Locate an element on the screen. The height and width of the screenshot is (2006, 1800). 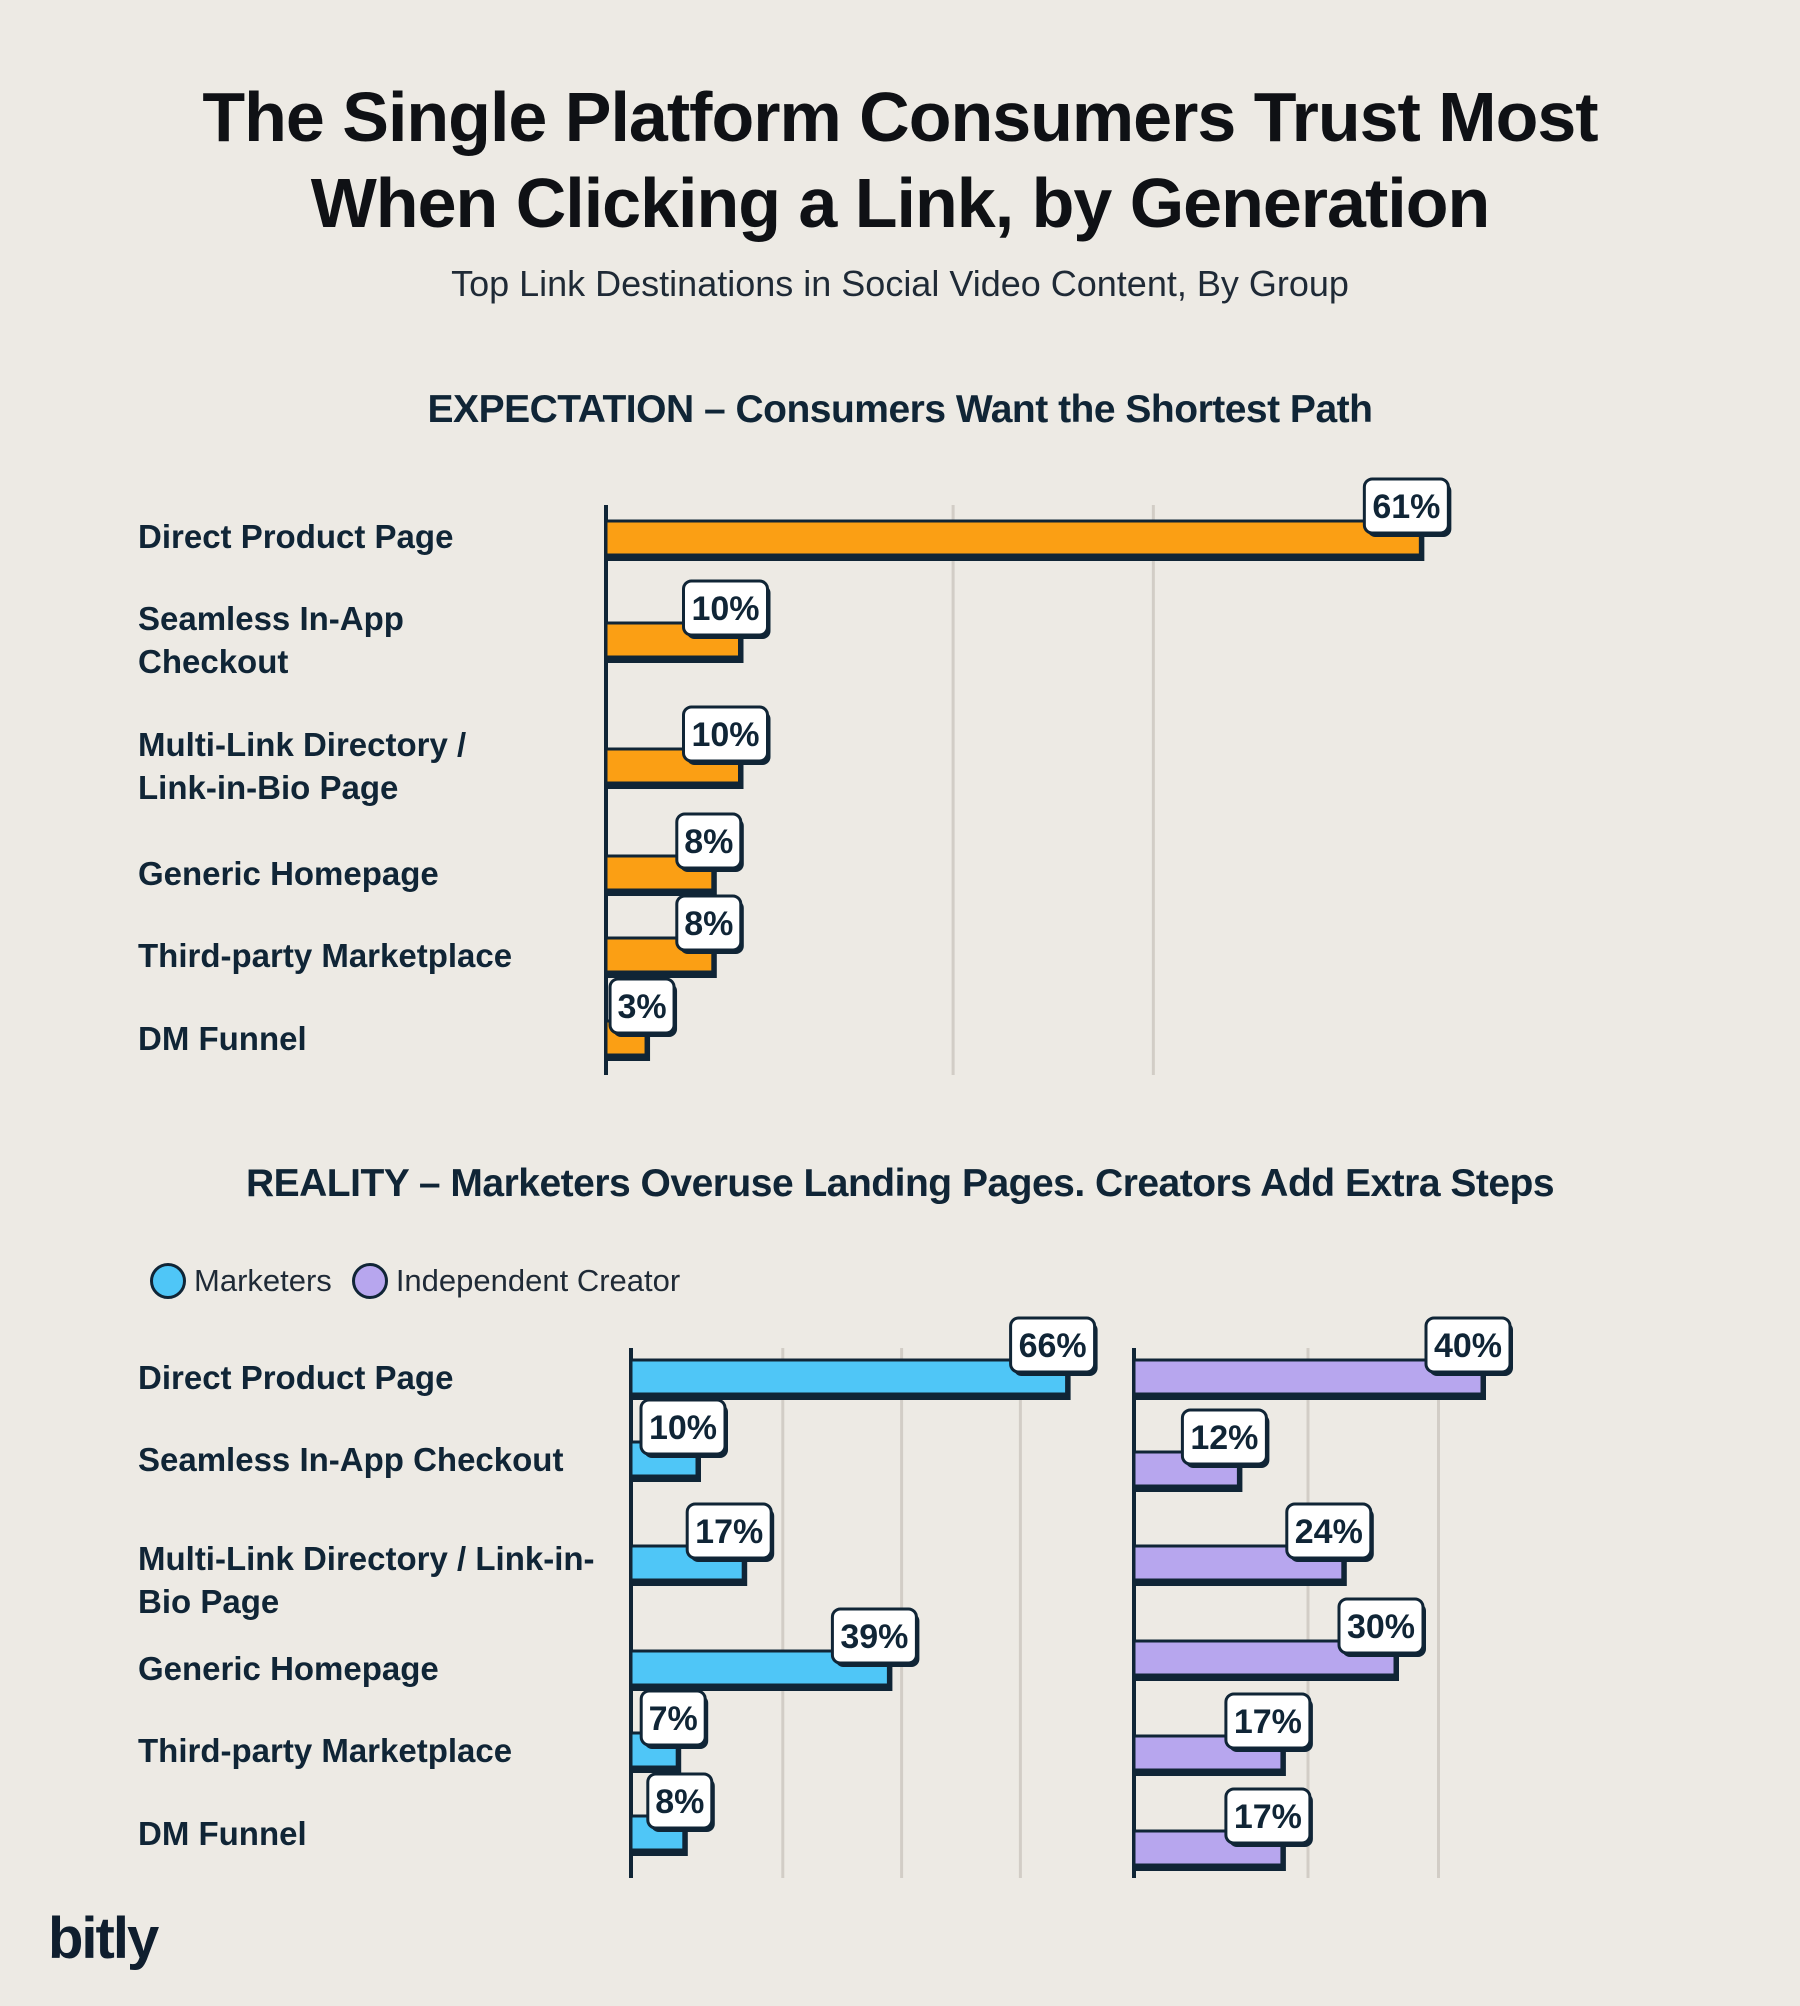
legend-item-marketers: Marketers is located at coordinates (241, 1281).